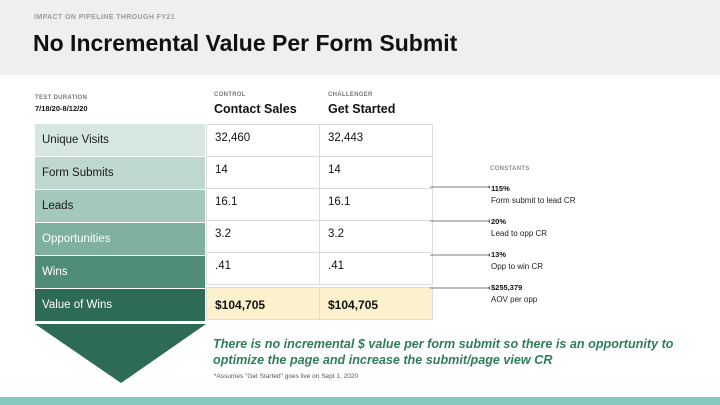  I want to click on cell-challenger-opportunities: 3.2, so click(376, 236).